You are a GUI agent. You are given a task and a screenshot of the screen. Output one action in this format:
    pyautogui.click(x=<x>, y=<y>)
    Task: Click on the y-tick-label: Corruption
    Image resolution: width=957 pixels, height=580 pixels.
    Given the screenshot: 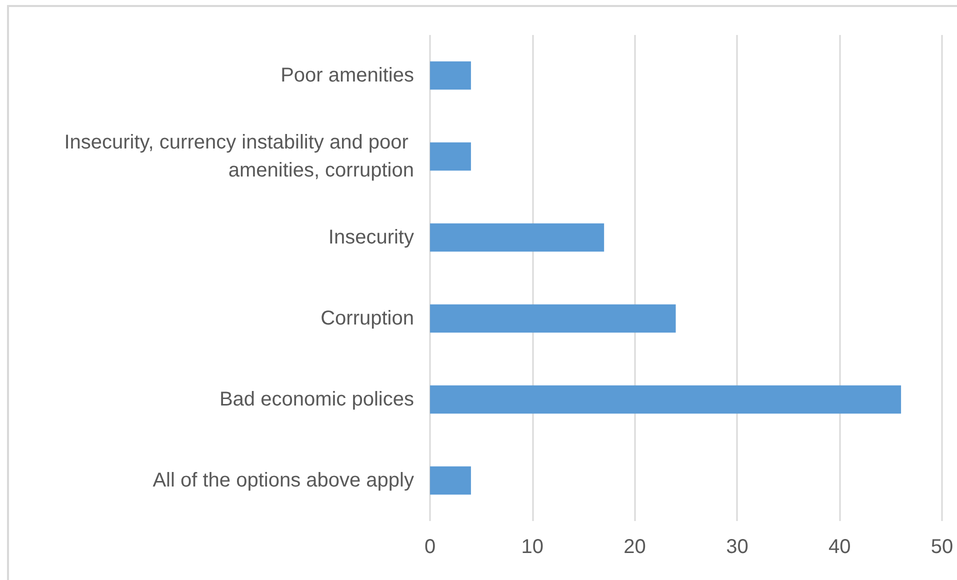 What is the action you would take?
    pyautogui.click(x=367, y=319)
    